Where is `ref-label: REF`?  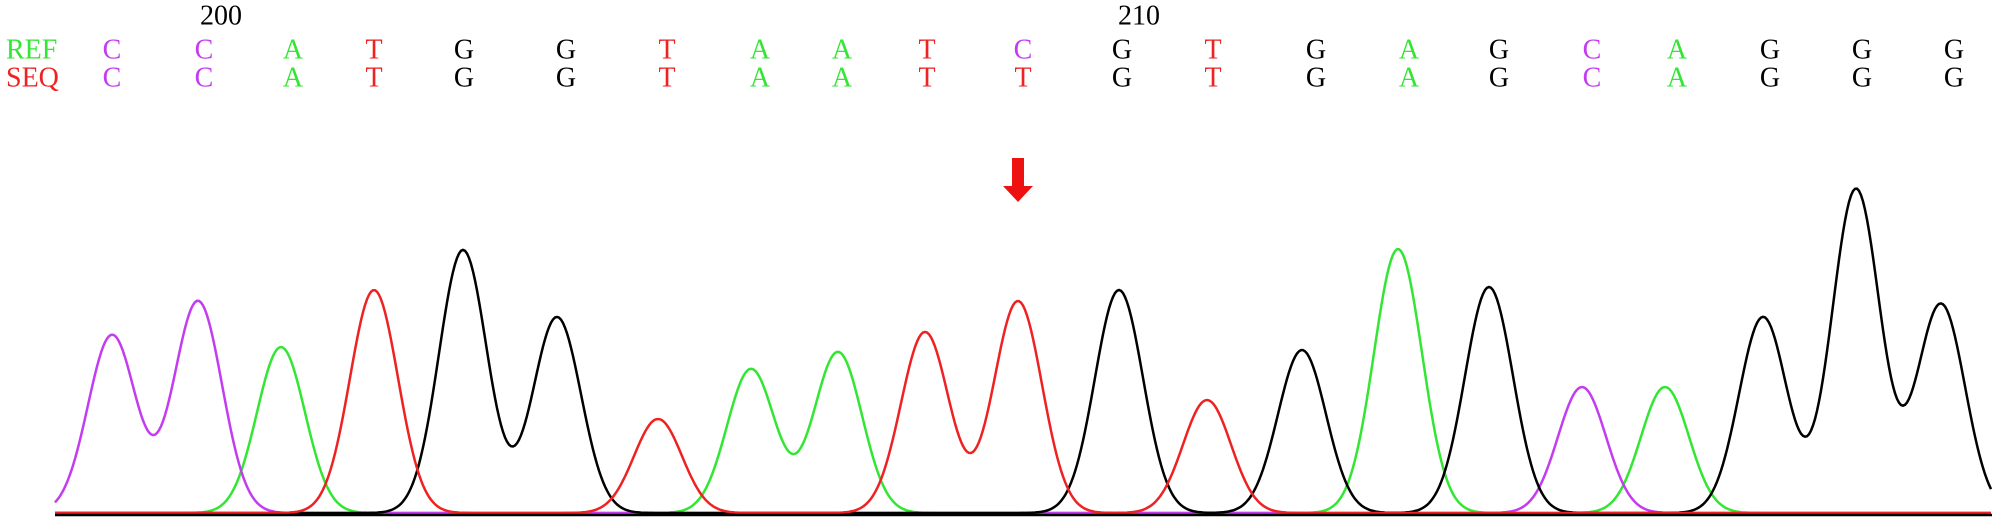
ref-label: REF is located at coordinates (31, 49).